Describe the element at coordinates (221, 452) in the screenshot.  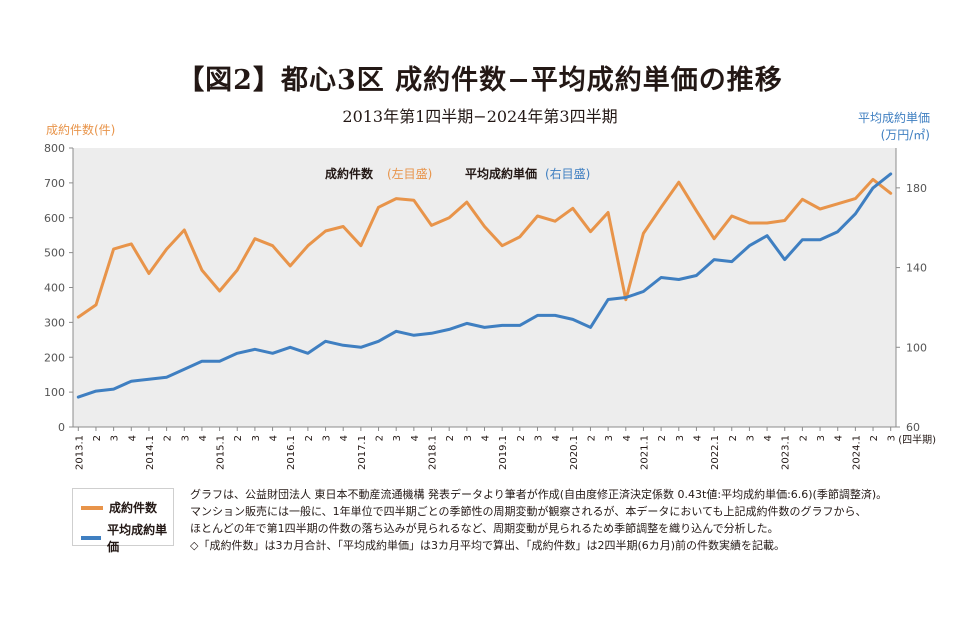
I see `x-tick-label: 2015.1` at that location.